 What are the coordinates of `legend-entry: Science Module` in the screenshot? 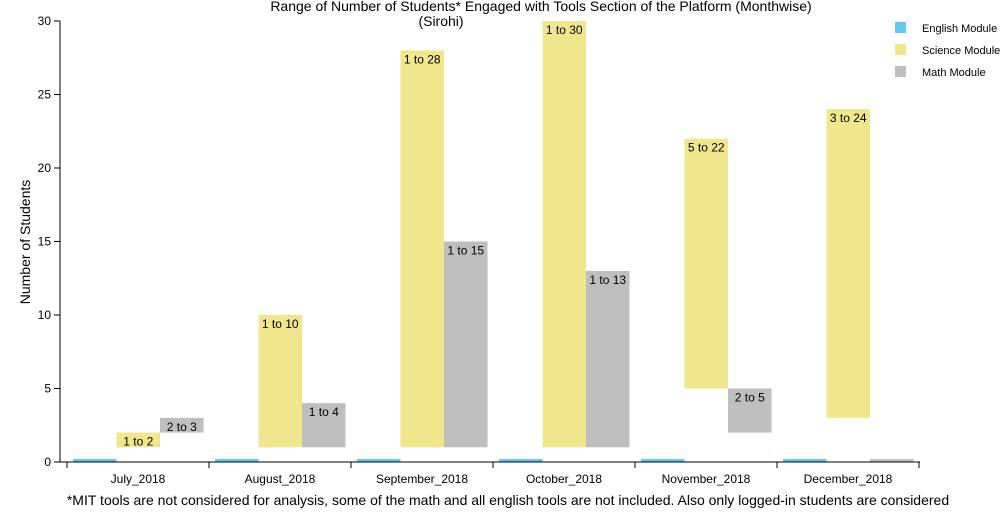 It's located at (961, 51).